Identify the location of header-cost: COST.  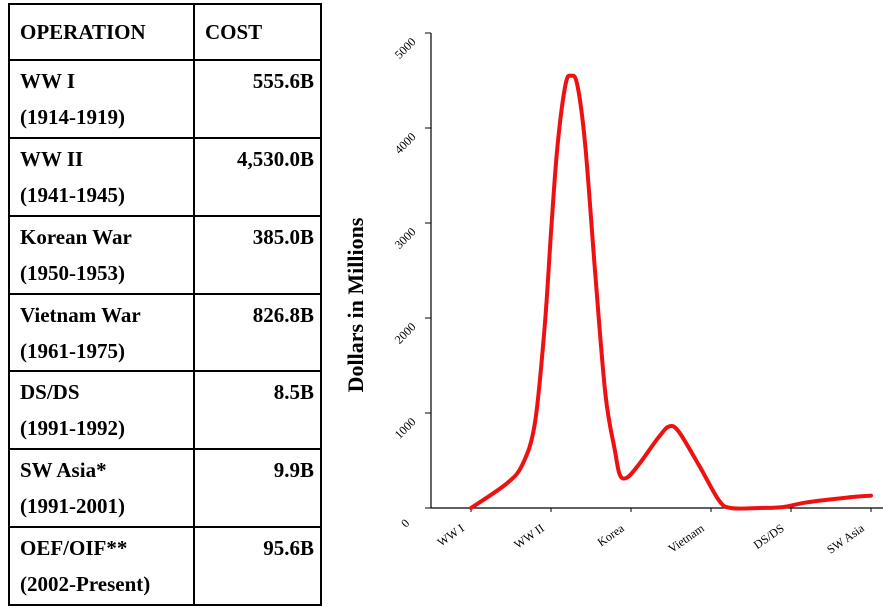
(257, 32).